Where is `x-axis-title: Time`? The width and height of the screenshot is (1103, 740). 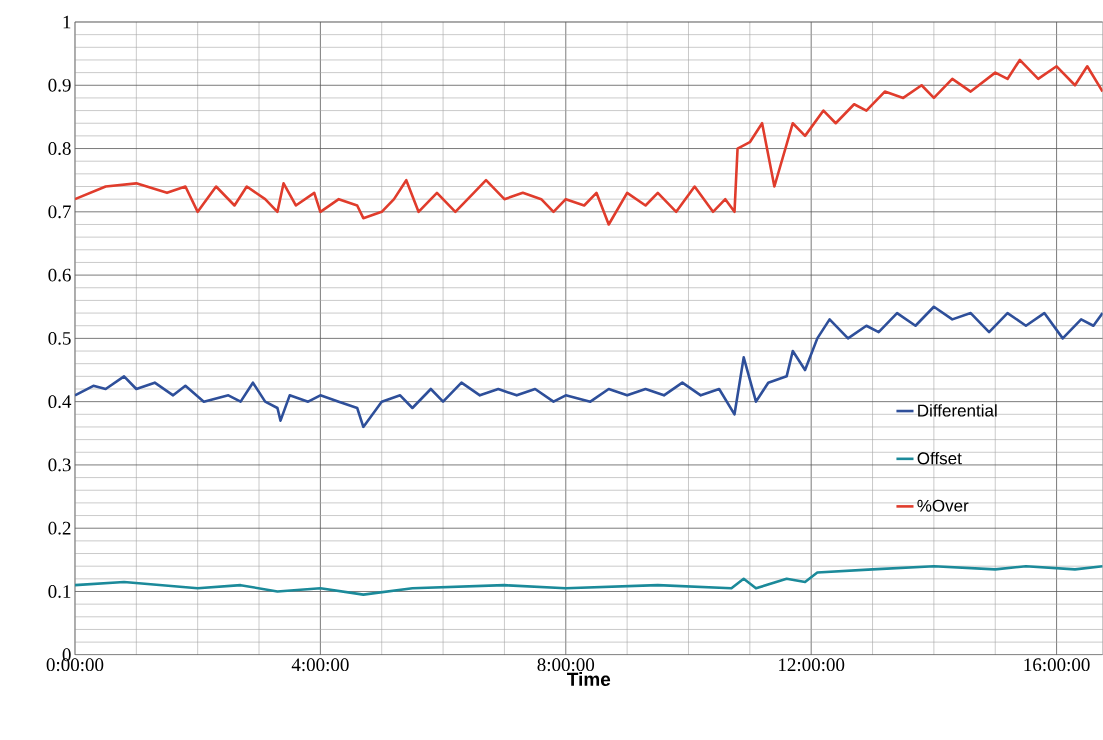
x-axis-title: Time is located at coordinates (589, 679).